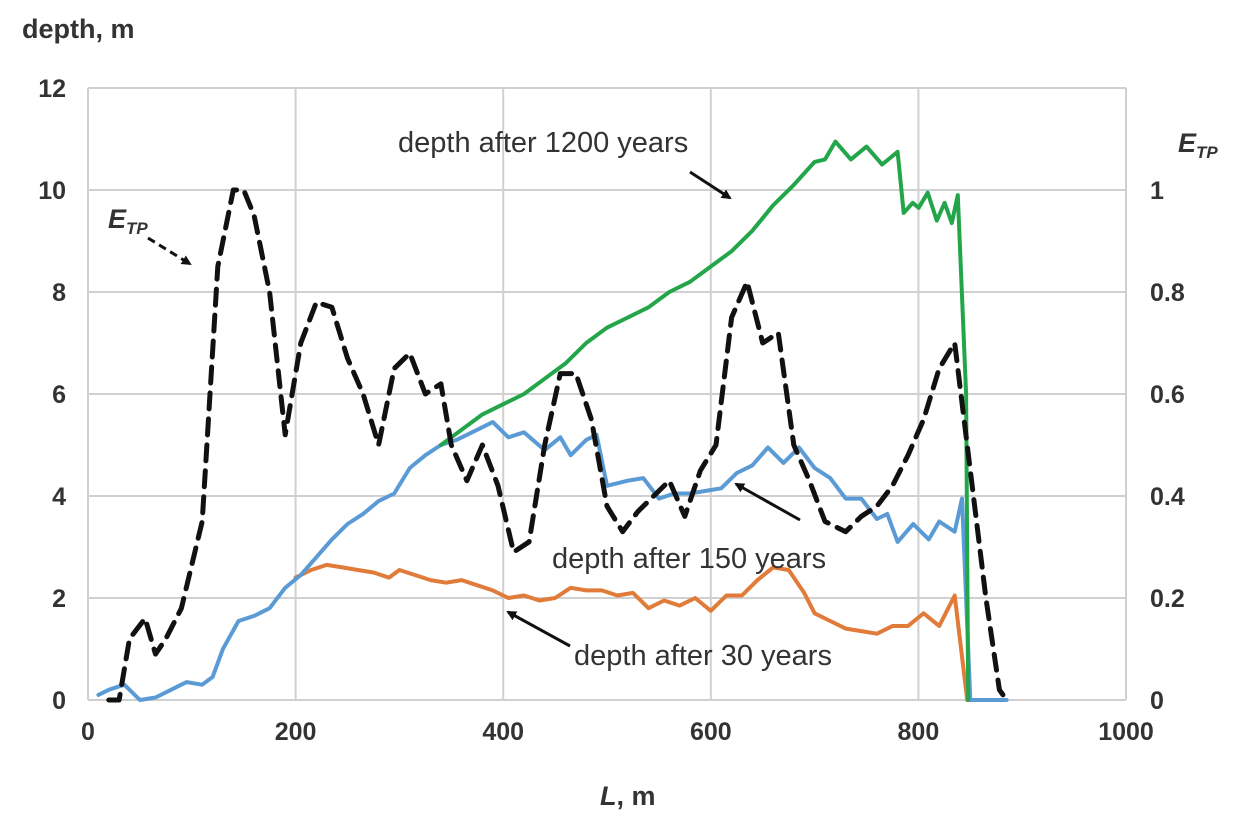 This screenshot has height=819, width=1242. What do you see at coordinates (503, 732) in the screenshot?
I see `x-tick-label: 400` at bounding box center [503, 732].